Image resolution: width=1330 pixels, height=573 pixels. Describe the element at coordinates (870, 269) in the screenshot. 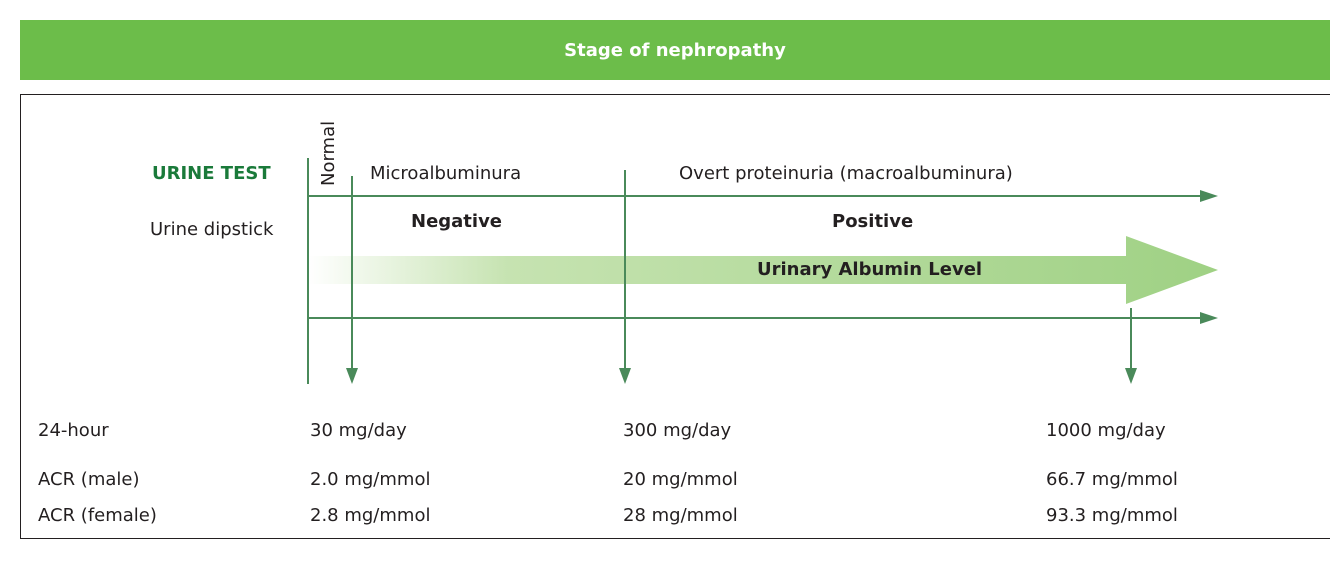

I see `urinary-albumin-label: Urinary Albumin Level` at that location.